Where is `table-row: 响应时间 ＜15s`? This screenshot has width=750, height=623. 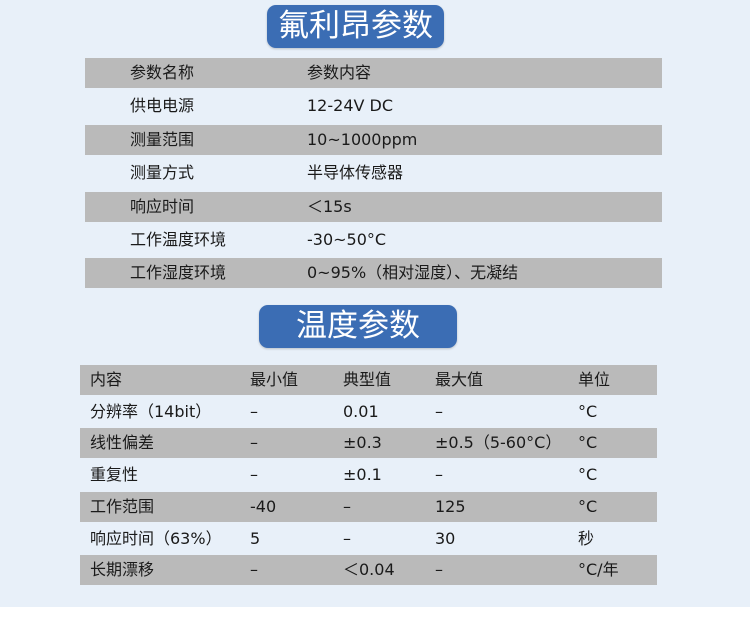 table-row: 响应时间 ＜15s is located at coordinates (373, 206).